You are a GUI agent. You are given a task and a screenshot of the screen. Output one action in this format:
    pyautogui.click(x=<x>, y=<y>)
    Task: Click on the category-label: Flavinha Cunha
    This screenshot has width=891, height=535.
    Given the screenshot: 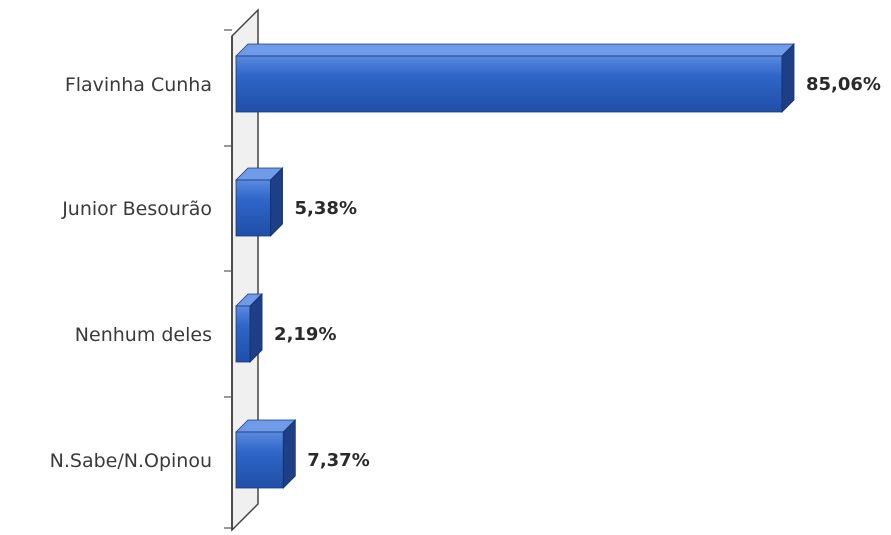 What is the action you would take?
    pyautogui.click(x=138, y=85)
    